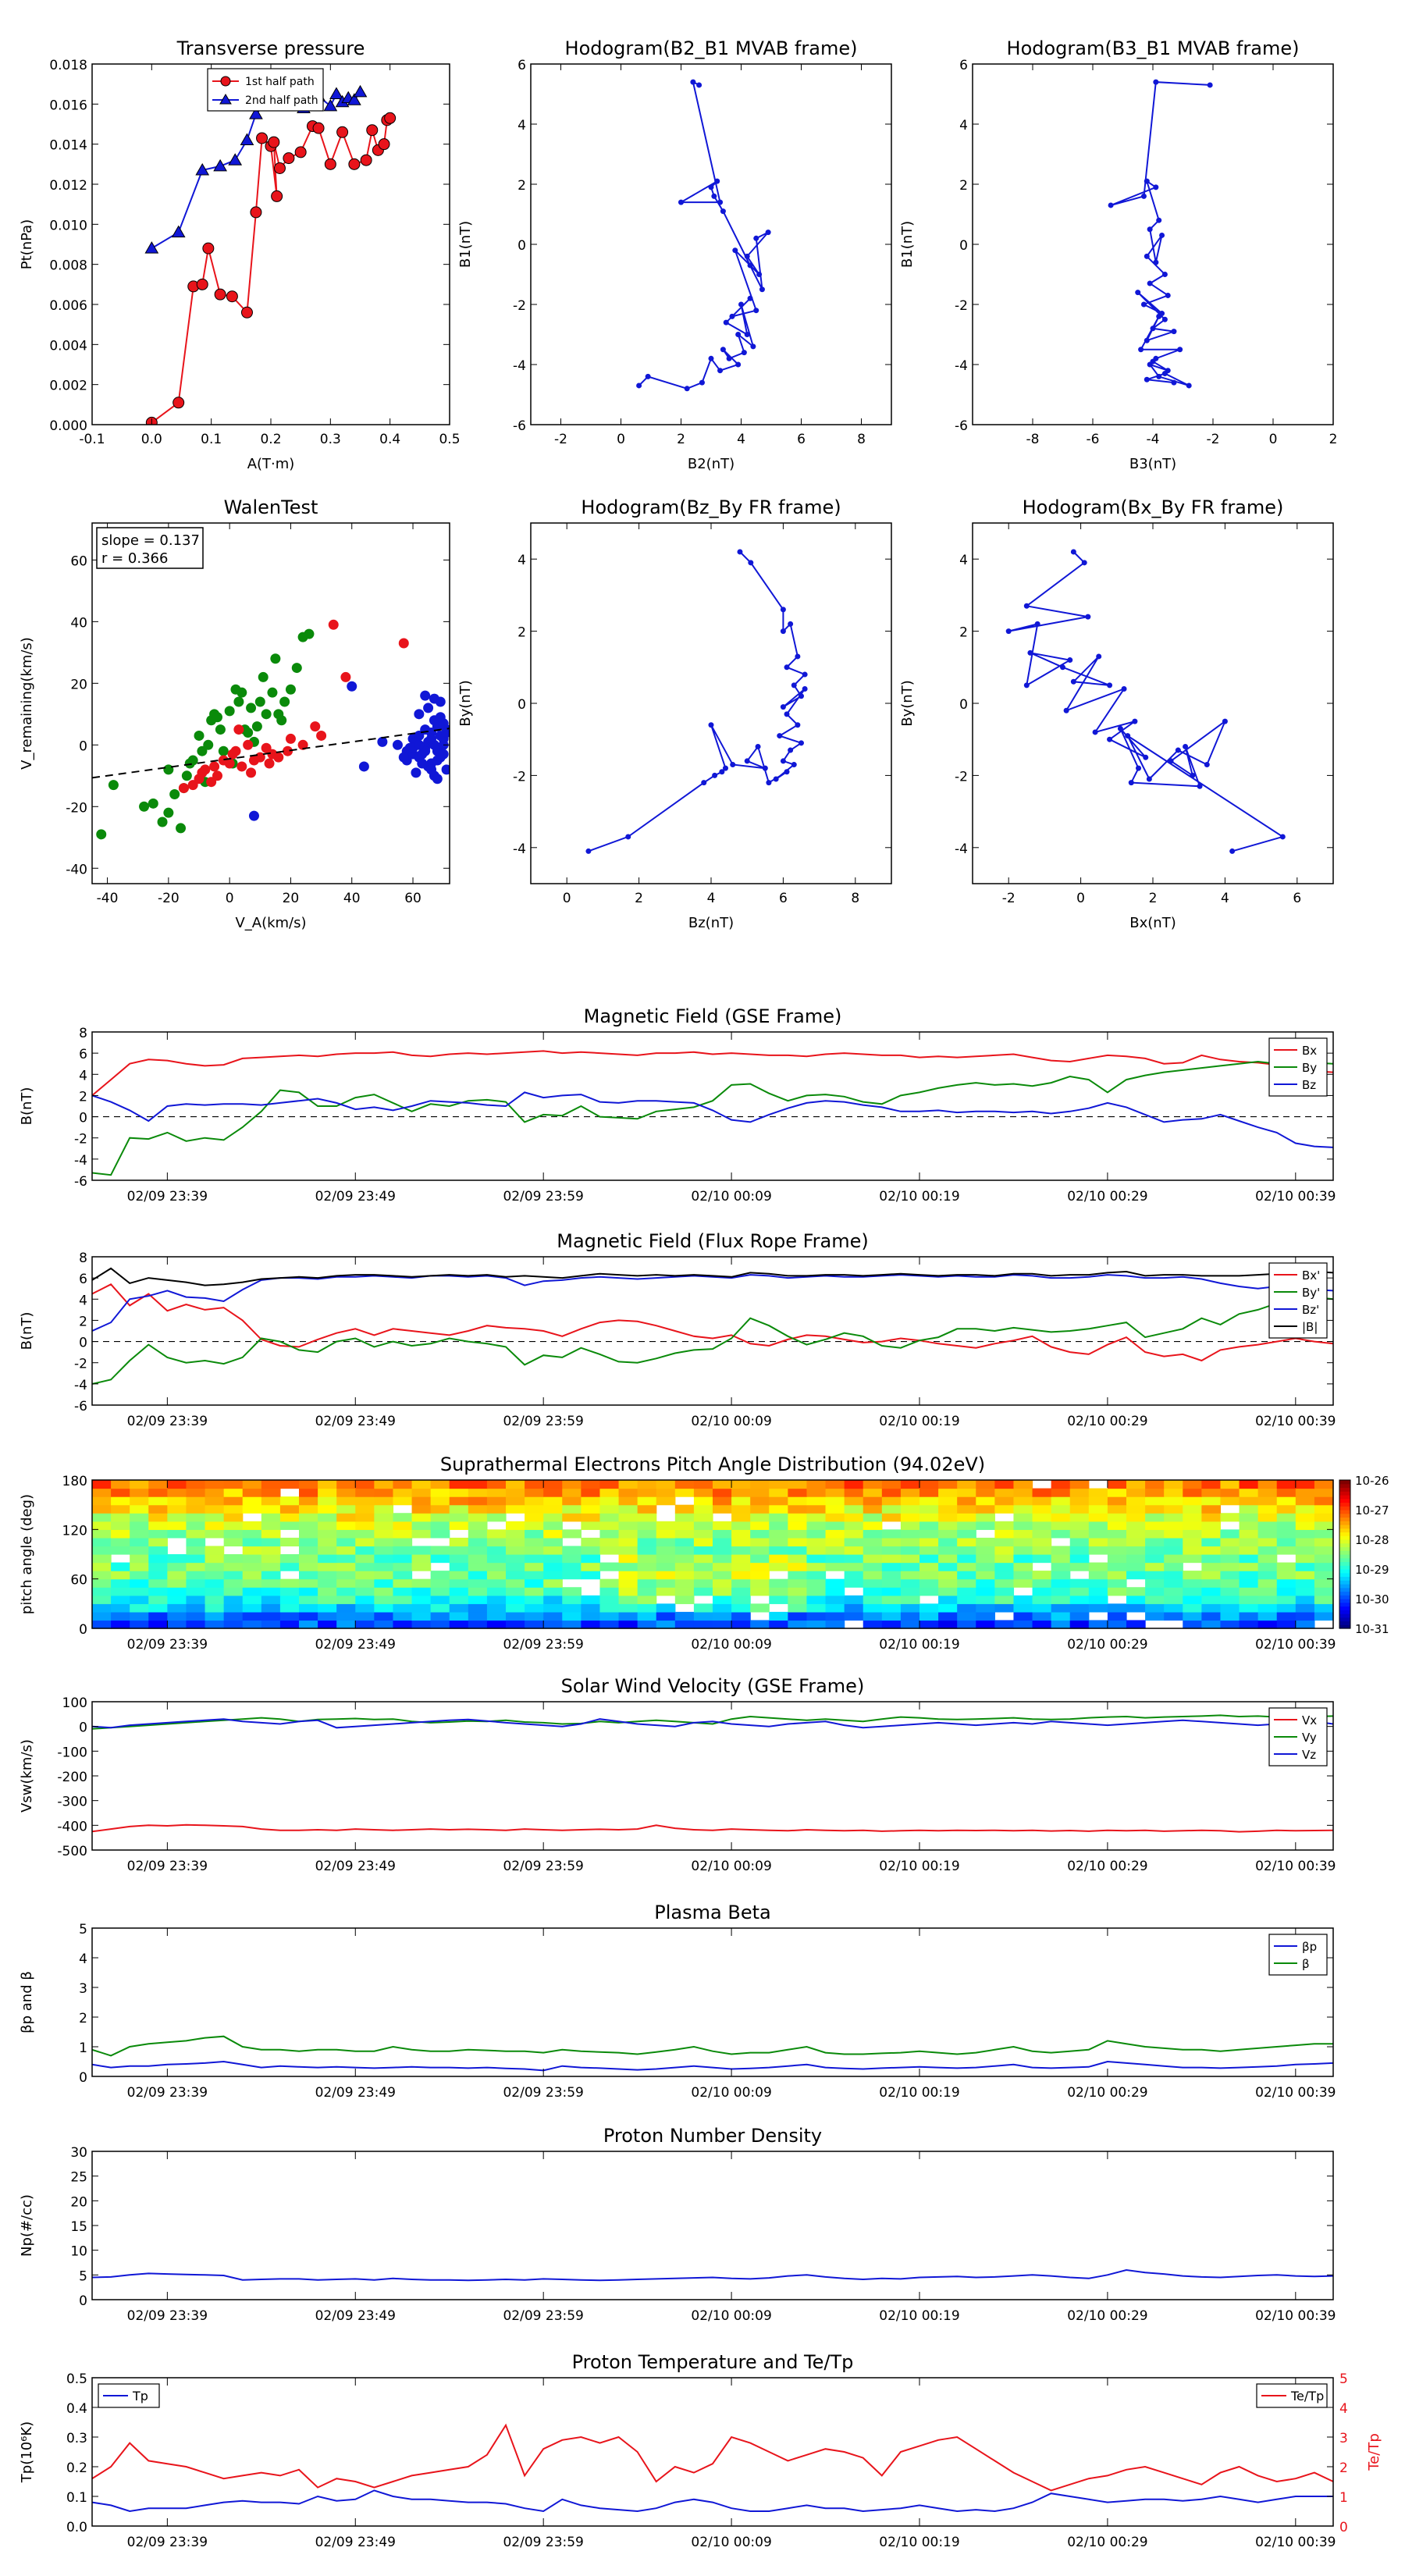  I want to click on h2-title: Hodogram(B3_B1 MVAB frame), so click(1153, 48).